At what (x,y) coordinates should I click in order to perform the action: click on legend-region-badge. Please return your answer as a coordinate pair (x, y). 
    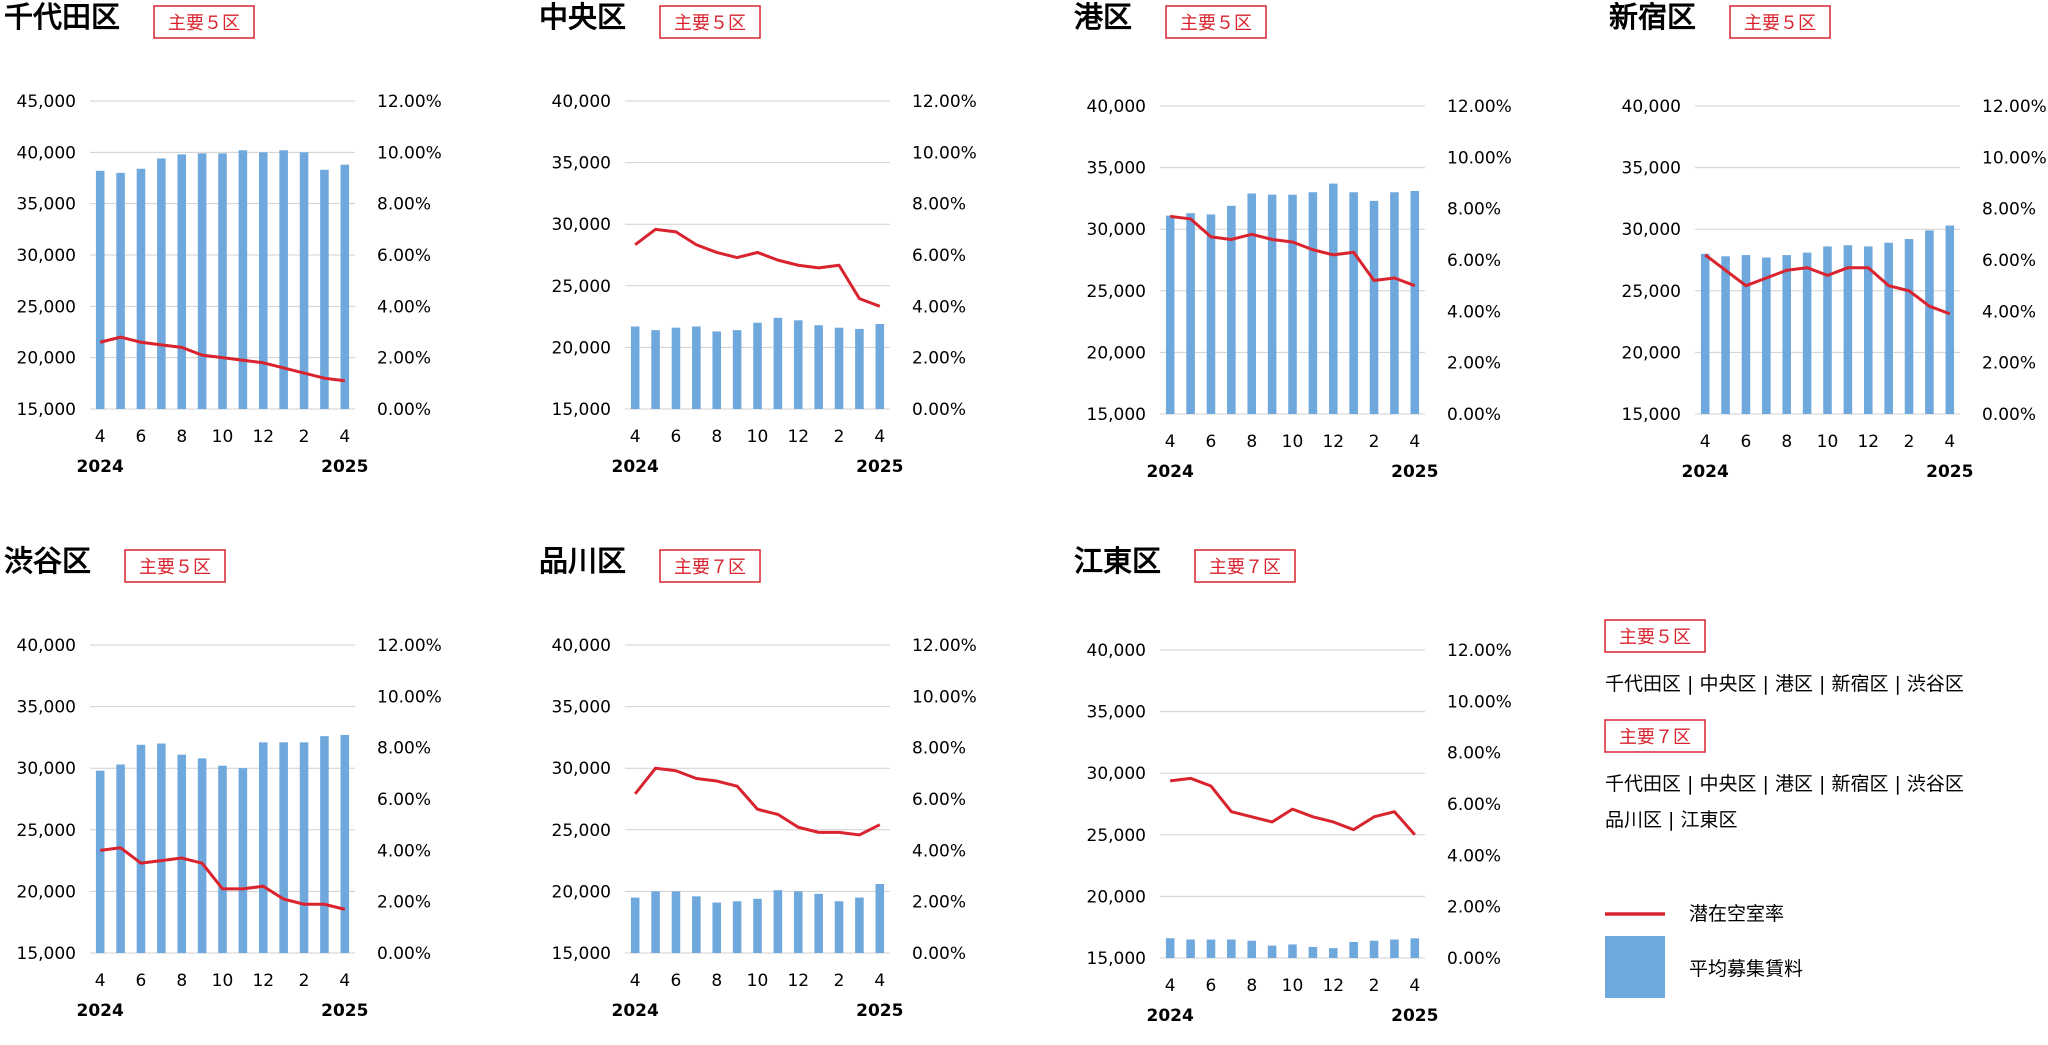
    Looking at the image, I should click on (1655, 636).